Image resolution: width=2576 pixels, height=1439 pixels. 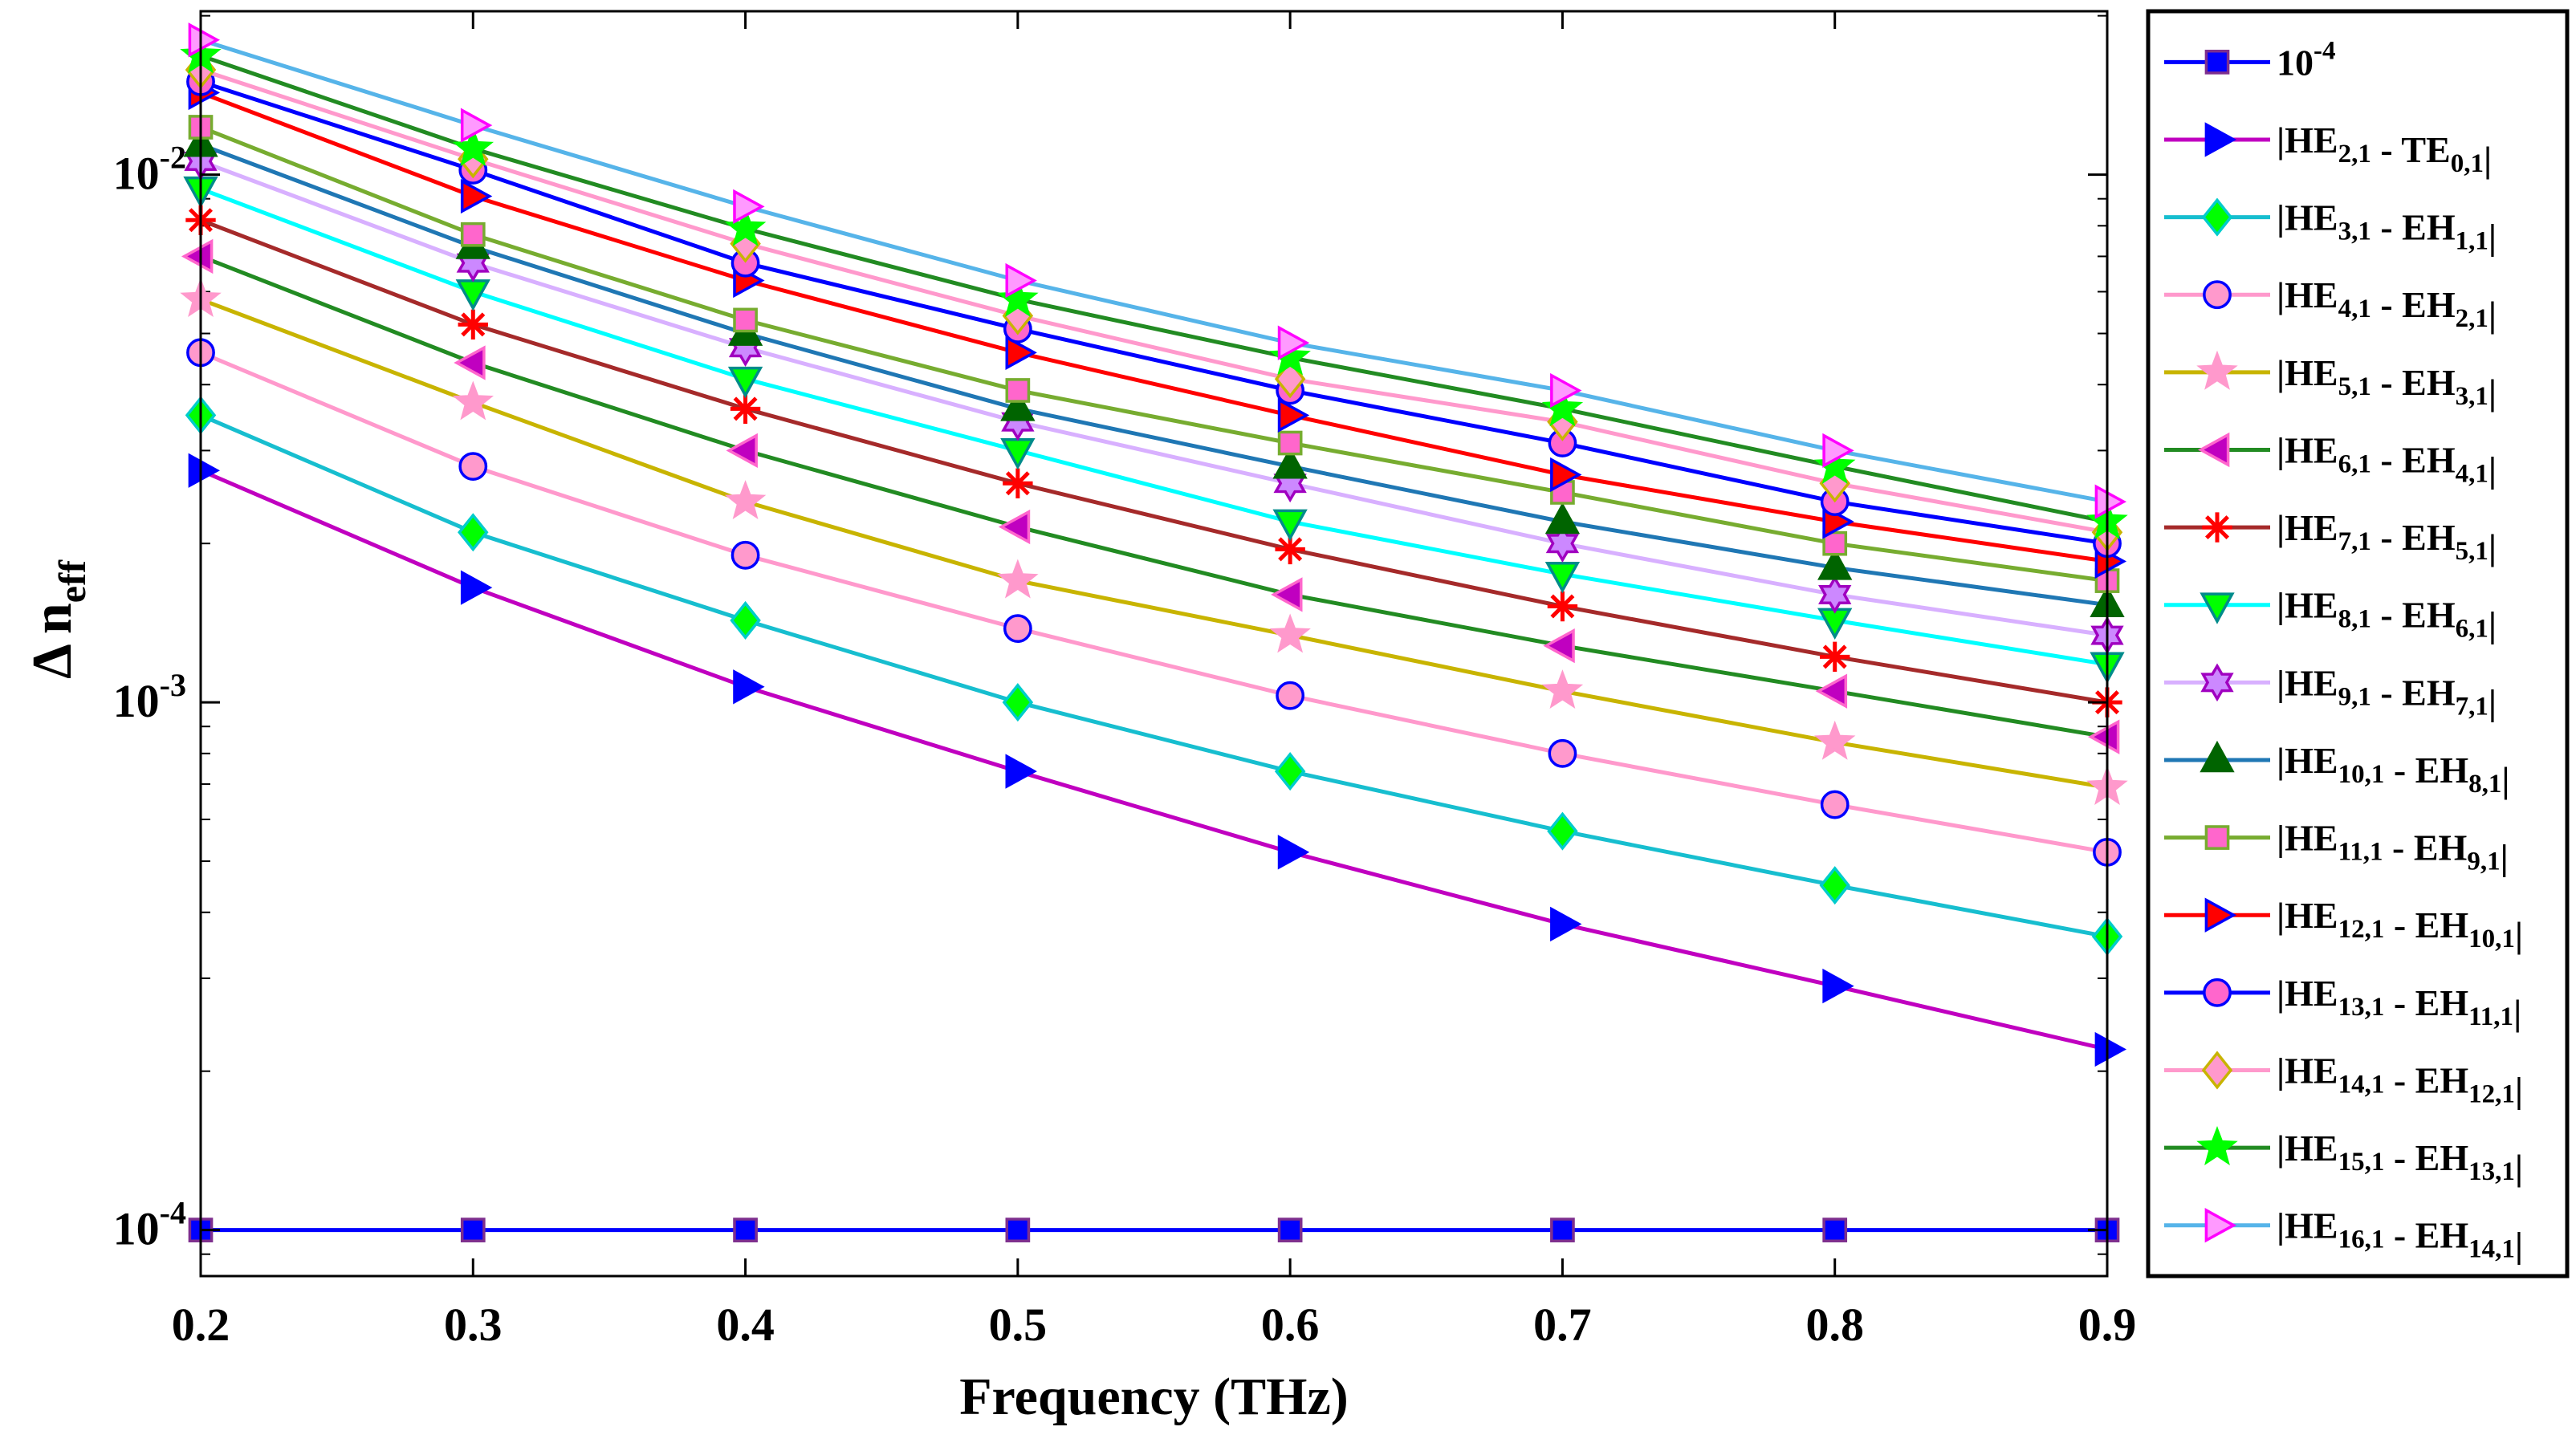 What do you see at coordinates (1154, 1397) in the screenshot?
I see `x-axis-label: Frequency (THz)` at bounding box center [1154, 1397].